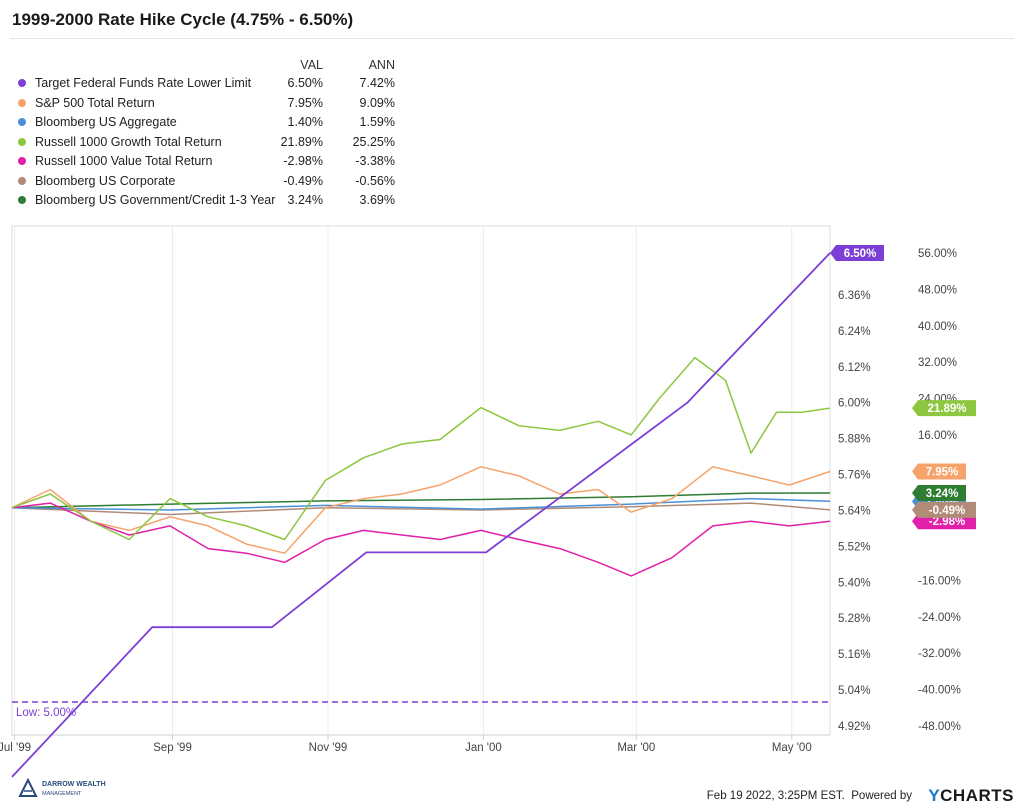  Describe the element at coordinates (934, 795) in the screenshot. I see `ycharts-y: Y` at that location.